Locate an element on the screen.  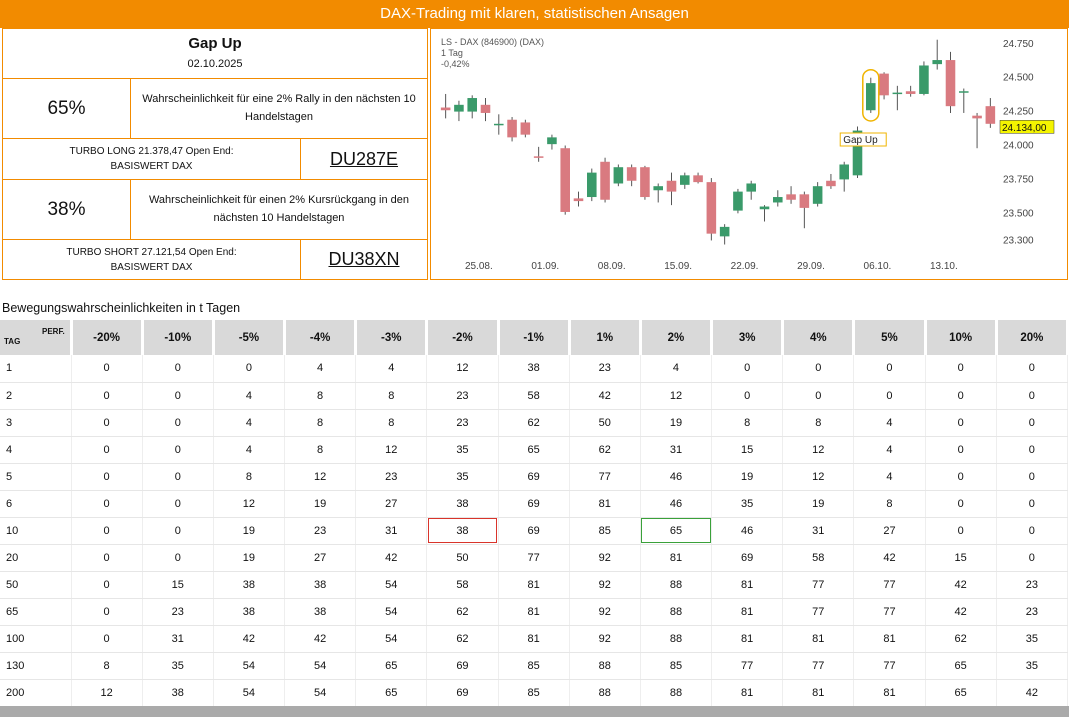
chart-timeframe: 1 Tag is located at coordinates (452, 53).